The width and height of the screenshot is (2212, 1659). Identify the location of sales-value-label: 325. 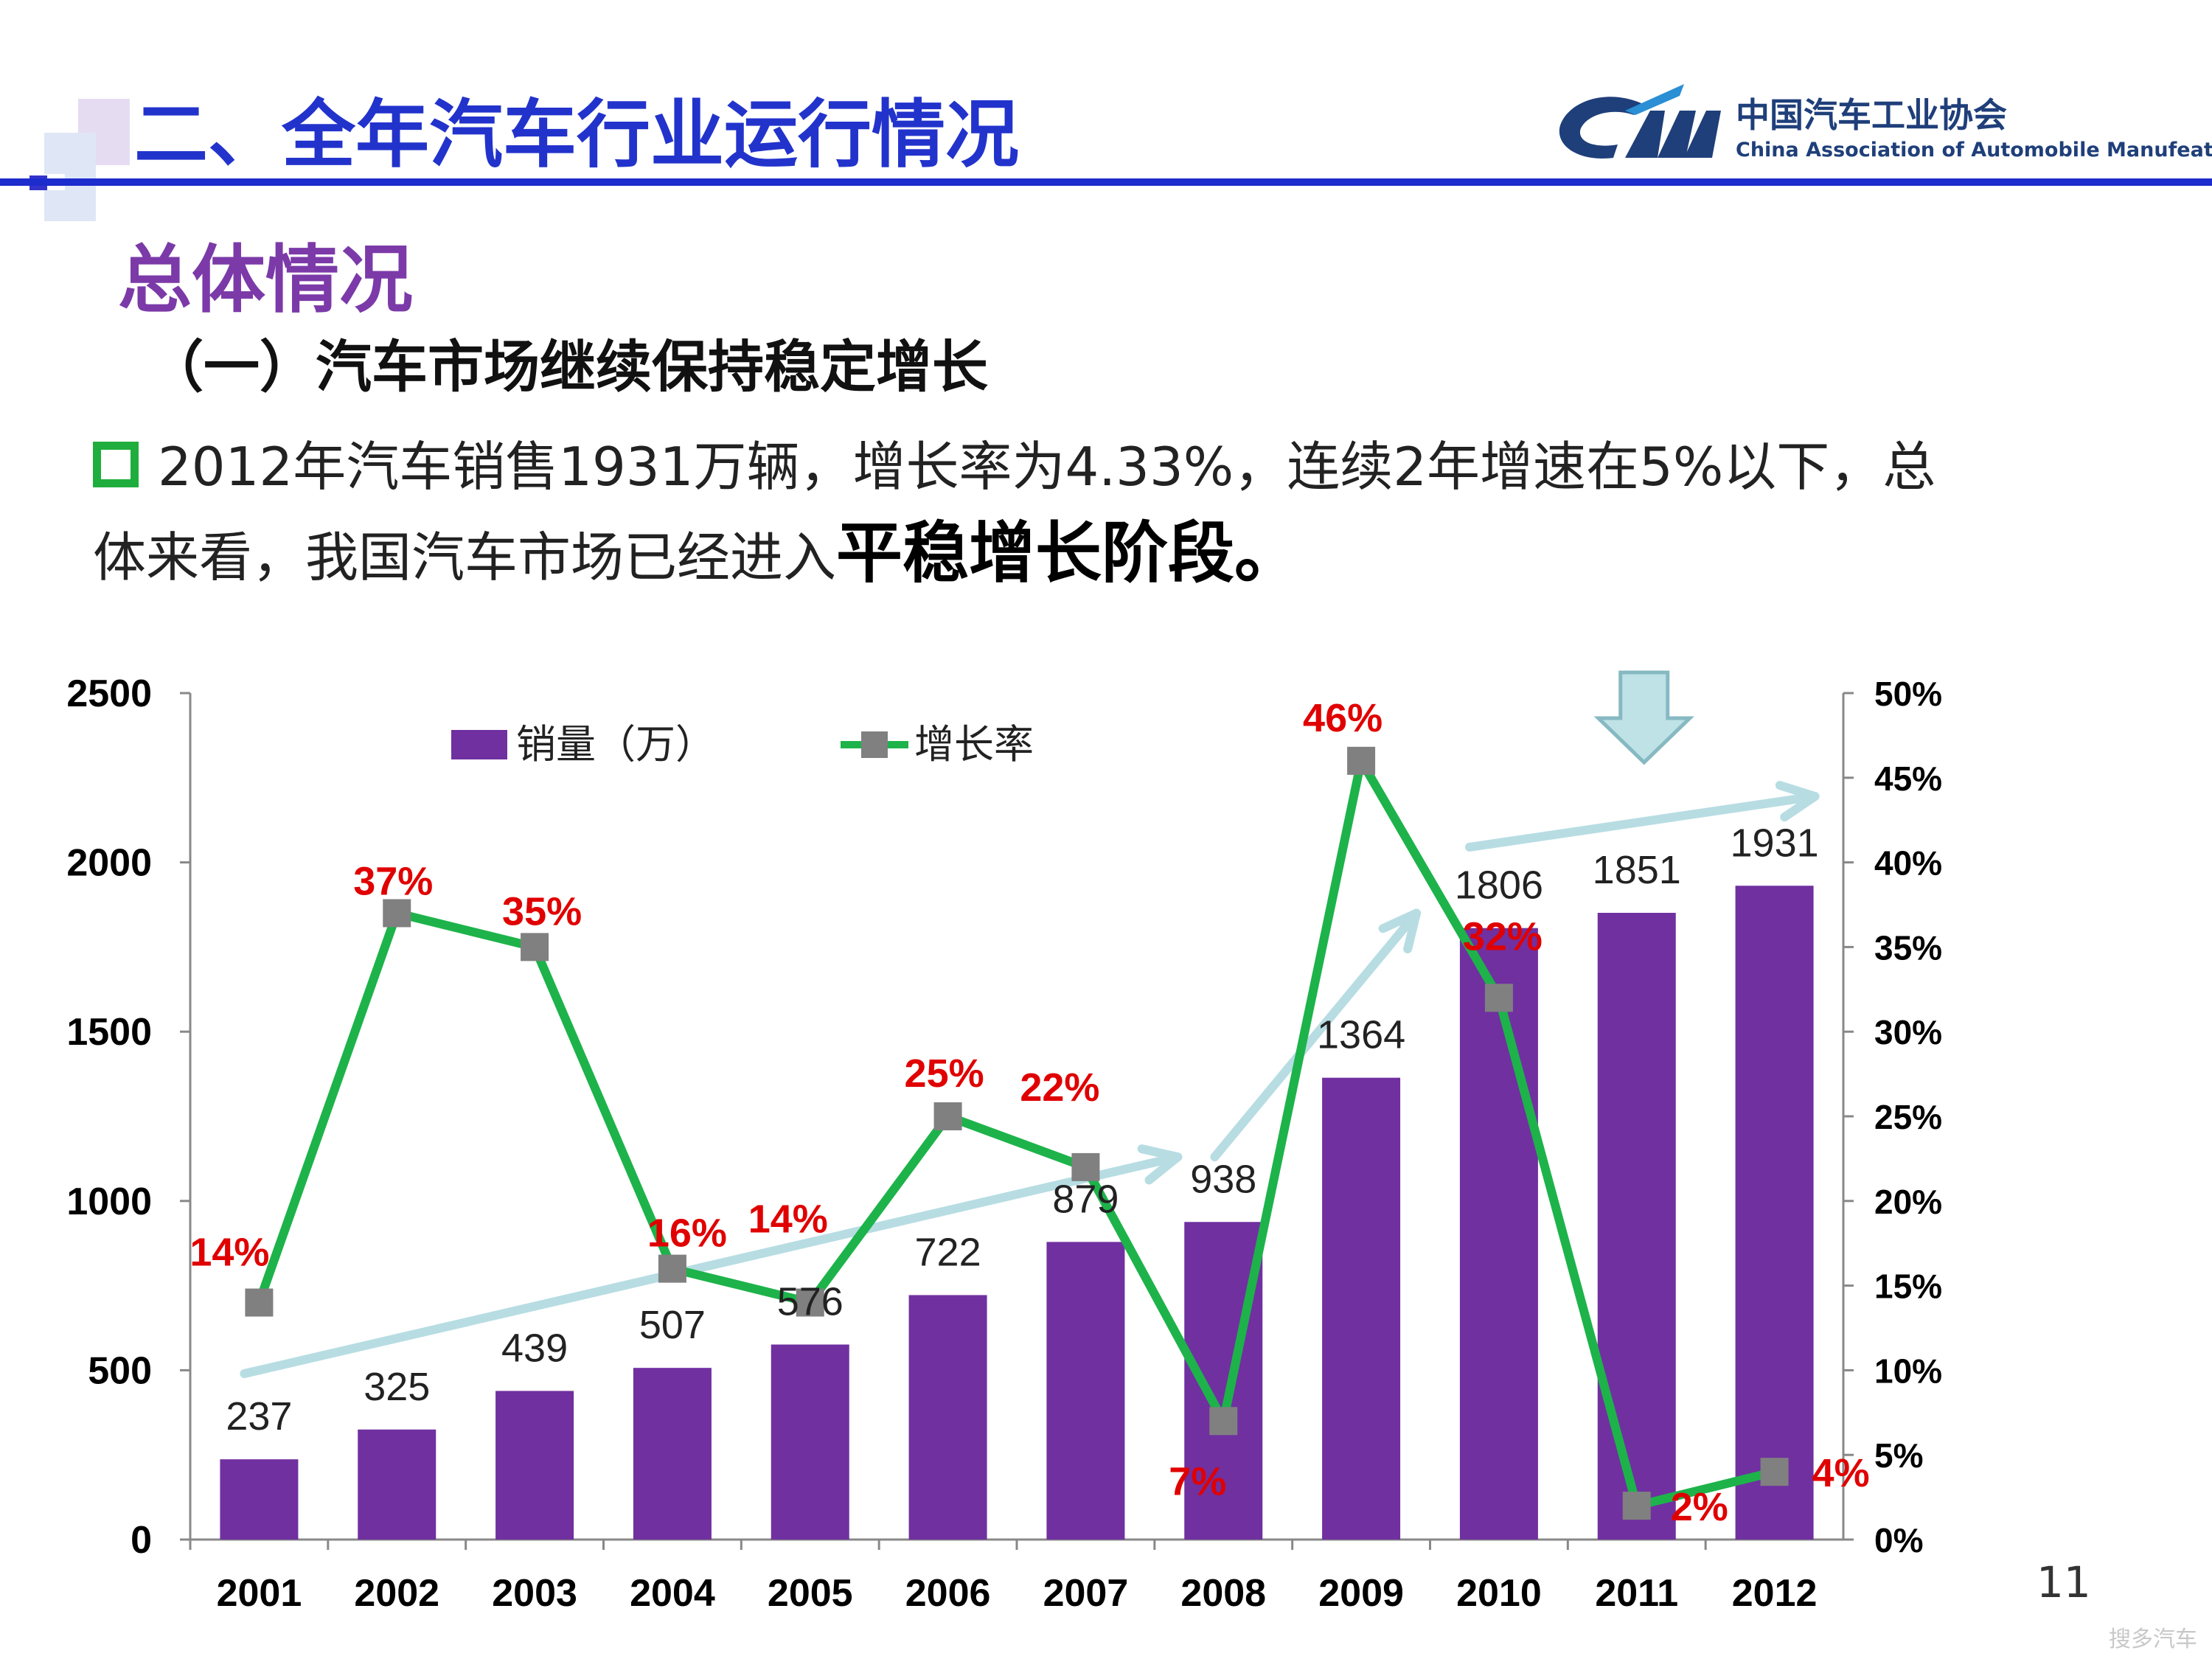
(397, 1387).